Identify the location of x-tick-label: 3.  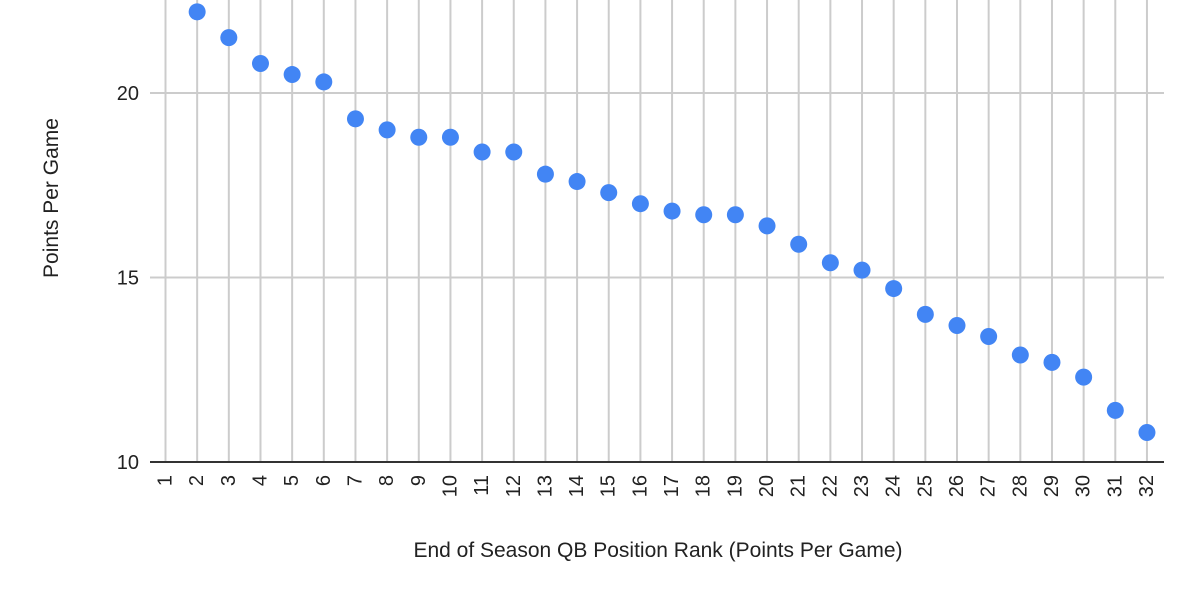
(229, 480).